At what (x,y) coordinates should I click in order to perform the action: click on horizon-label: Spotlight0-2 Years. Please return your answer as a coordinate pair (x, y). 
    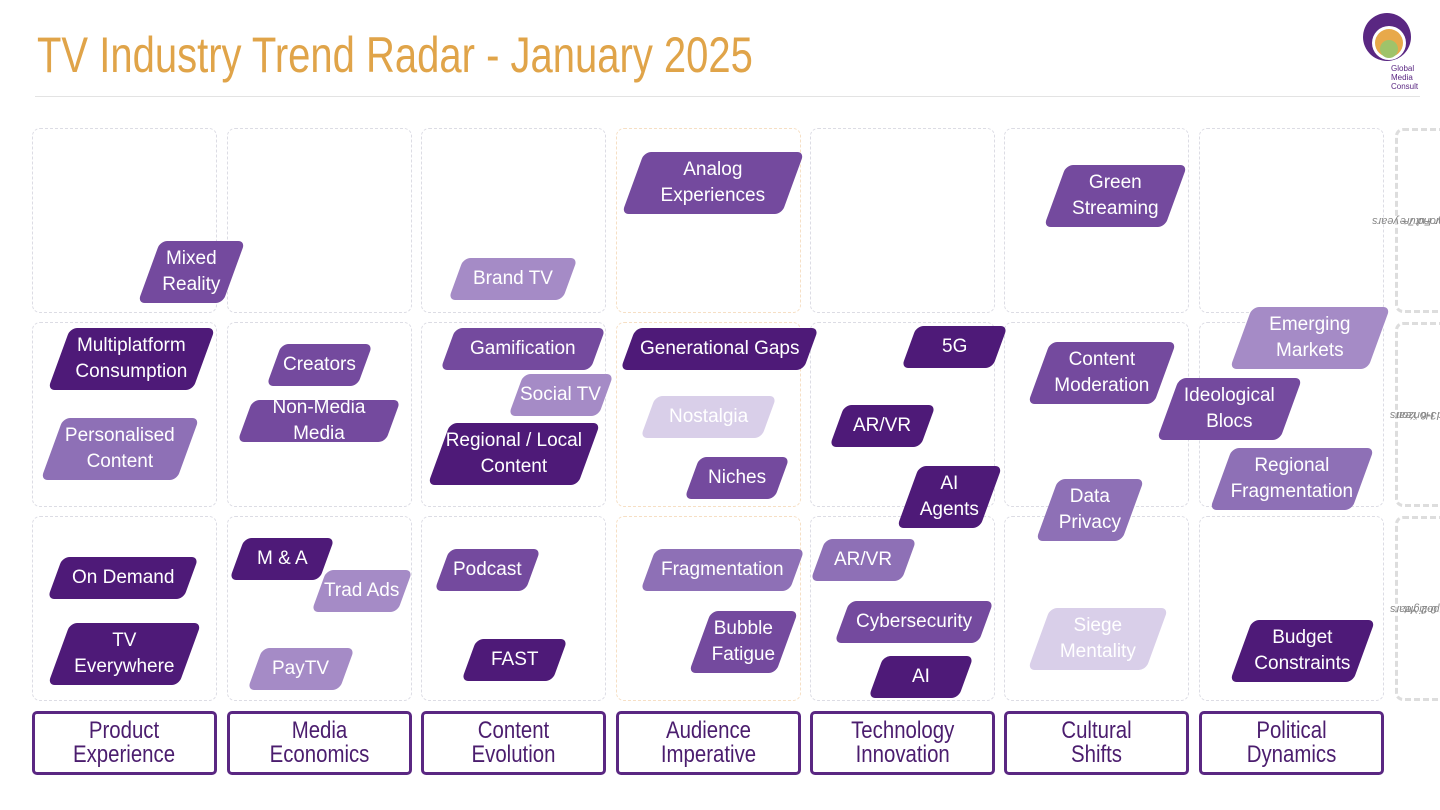
    Looking at the image, I should click on (1415, 608).